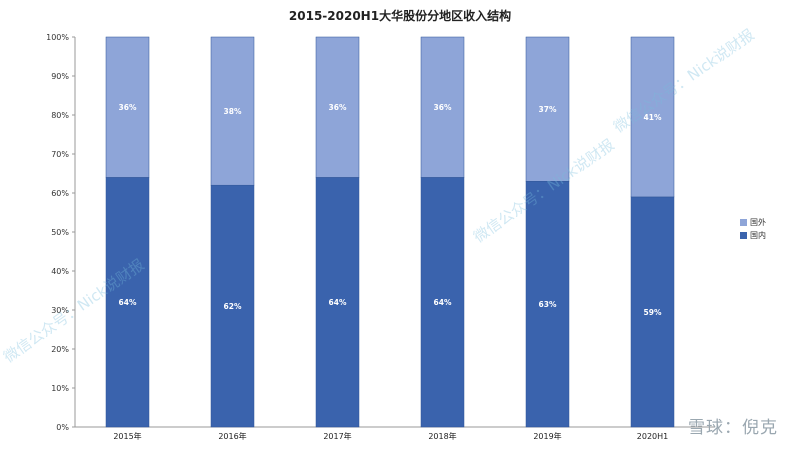  I want to click on y-tick-label: 40%, so click(60, 271).